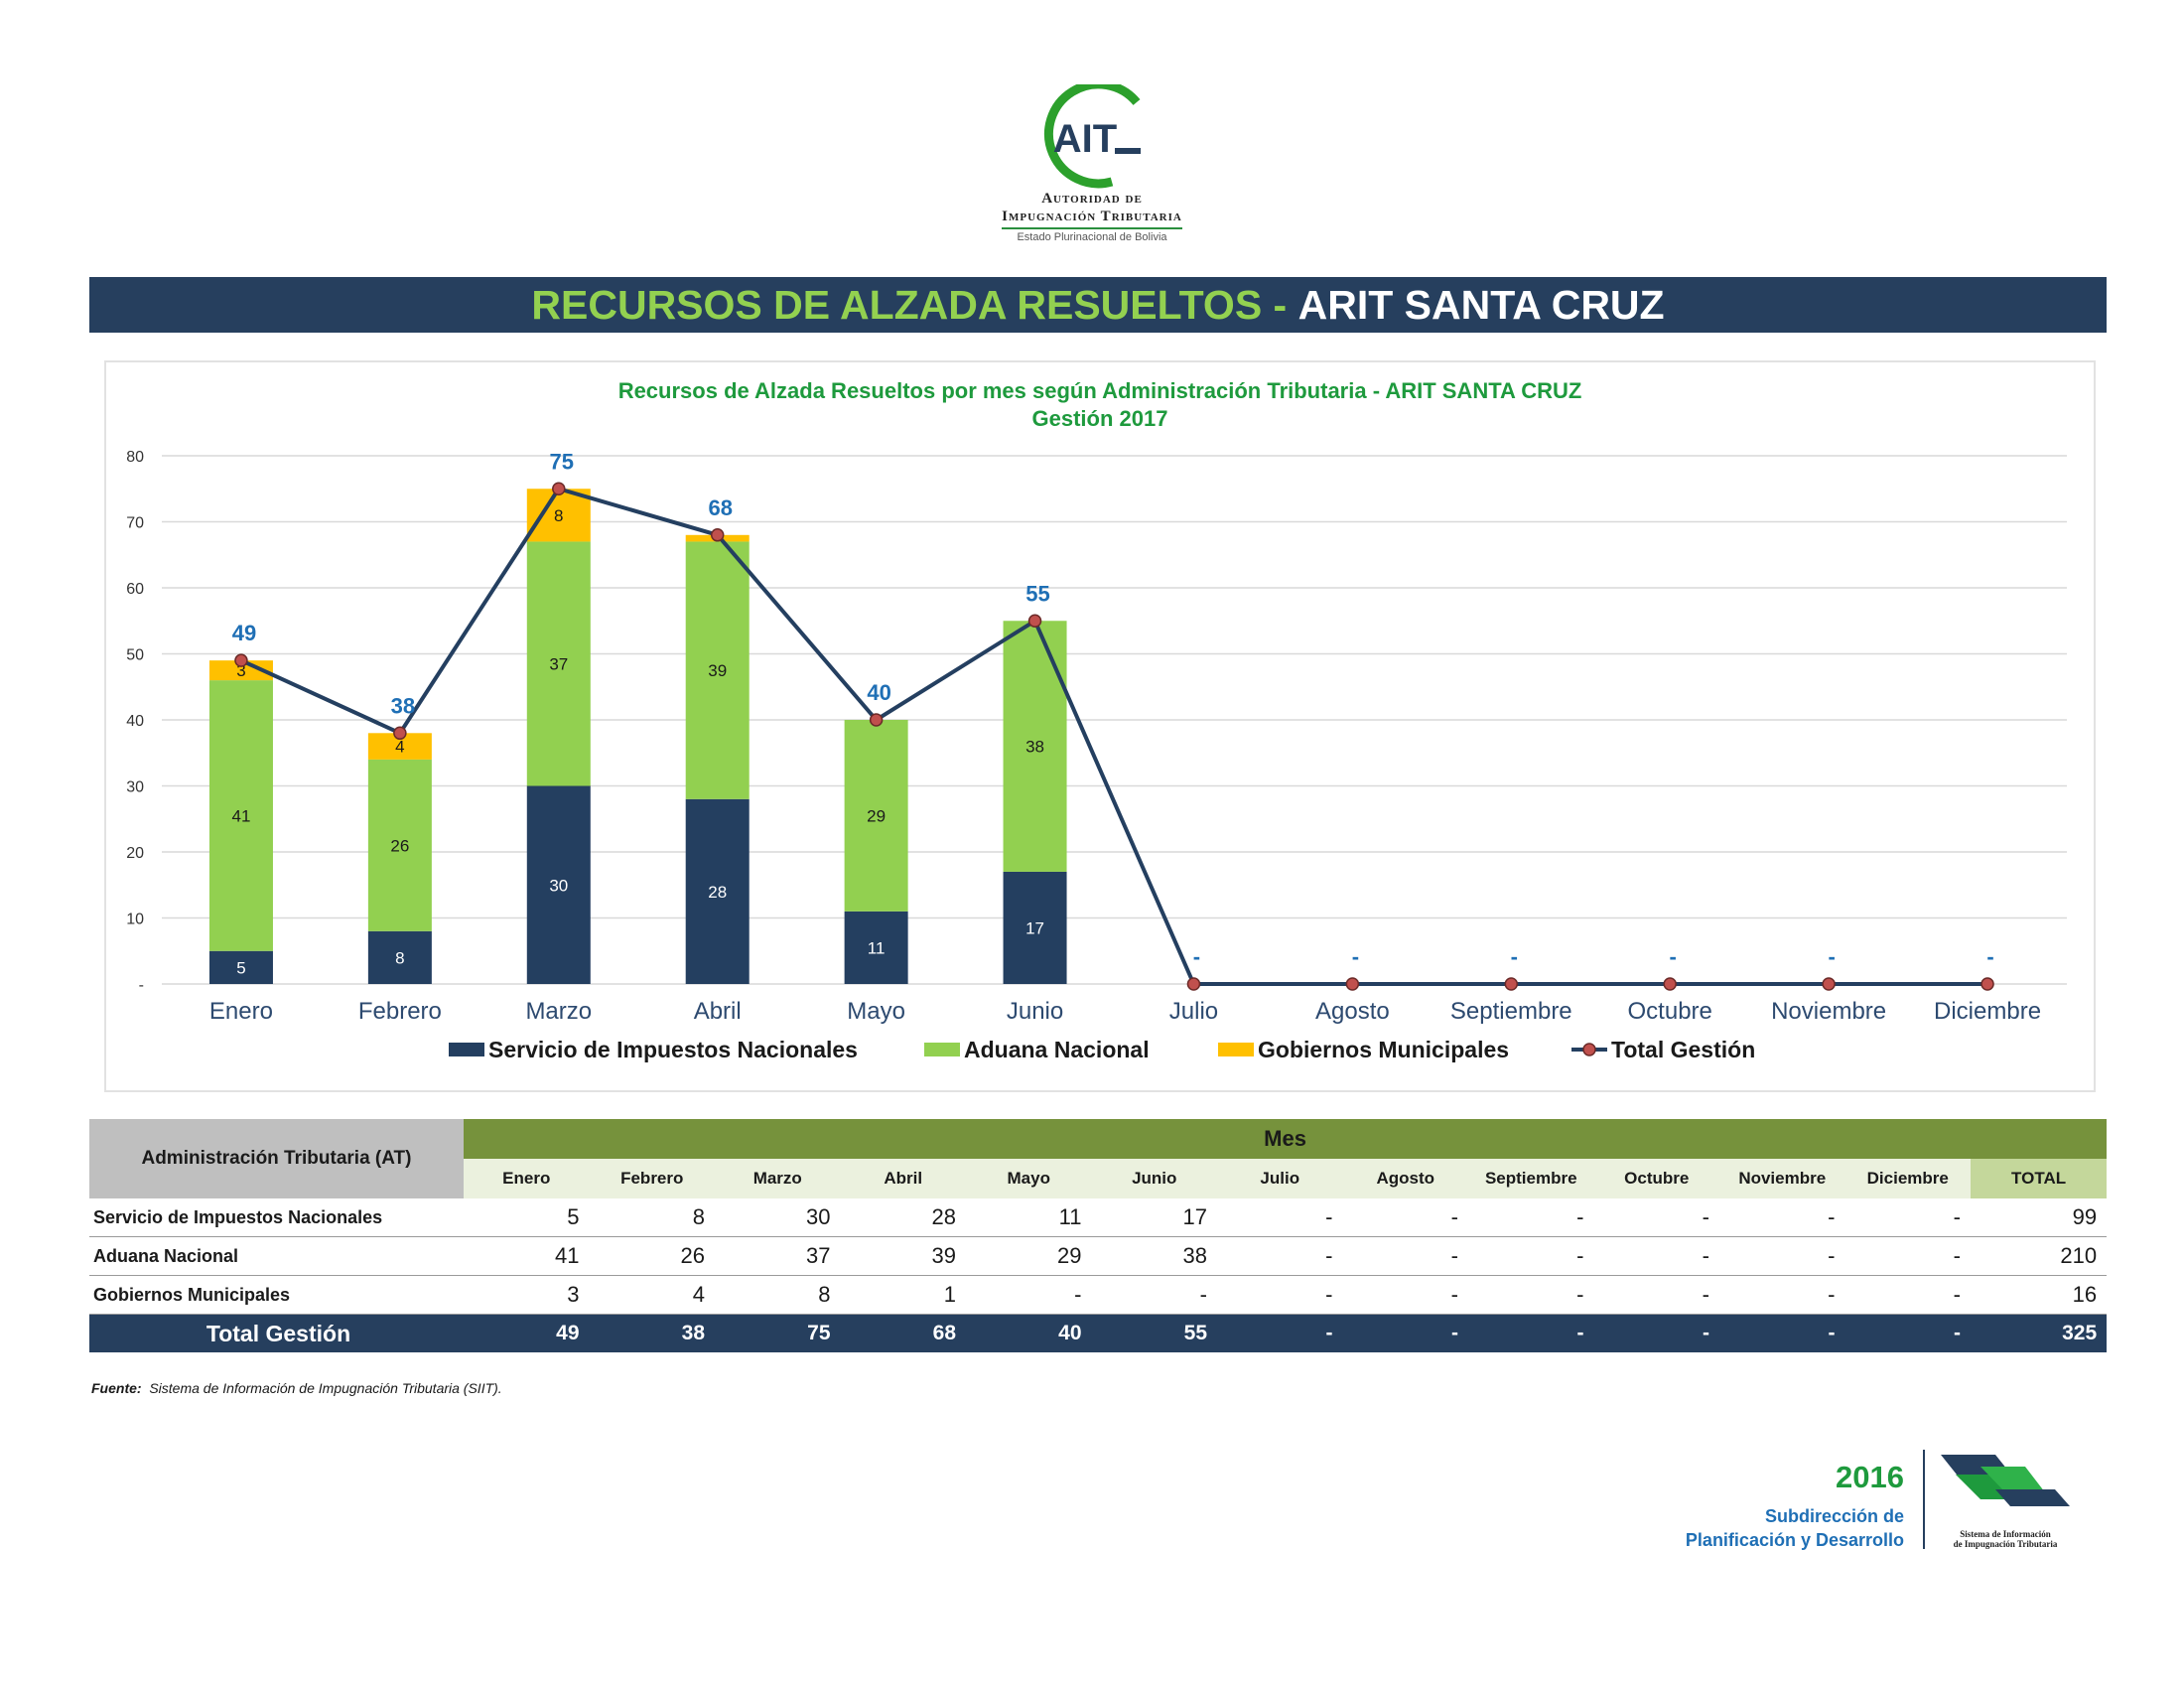  I want to click on x-tick-label: Diciembre, so click(1987, 1011).